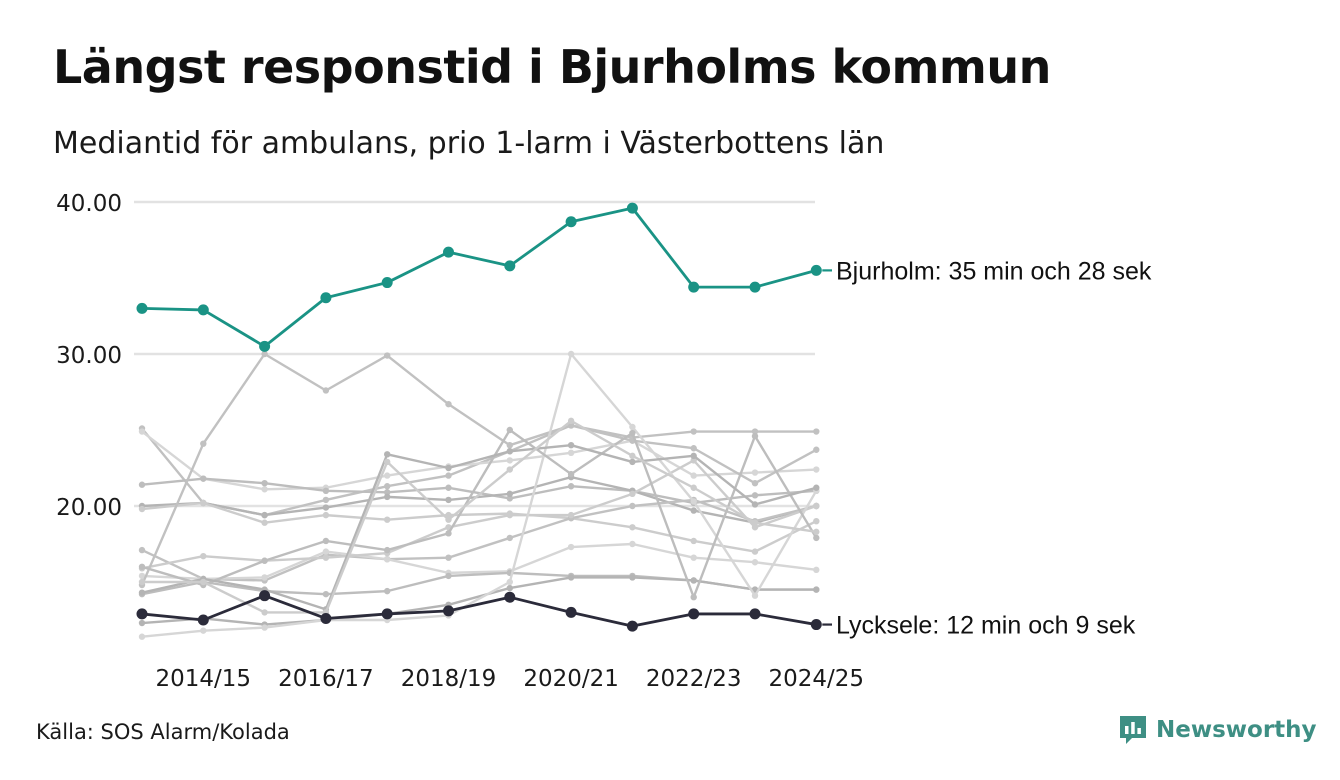 The height and width of the screenshot is (780, 1340). Describe the element at coordinates (89, 508) in the screenshot. I see `y-tick-label: 20.00` at that location.